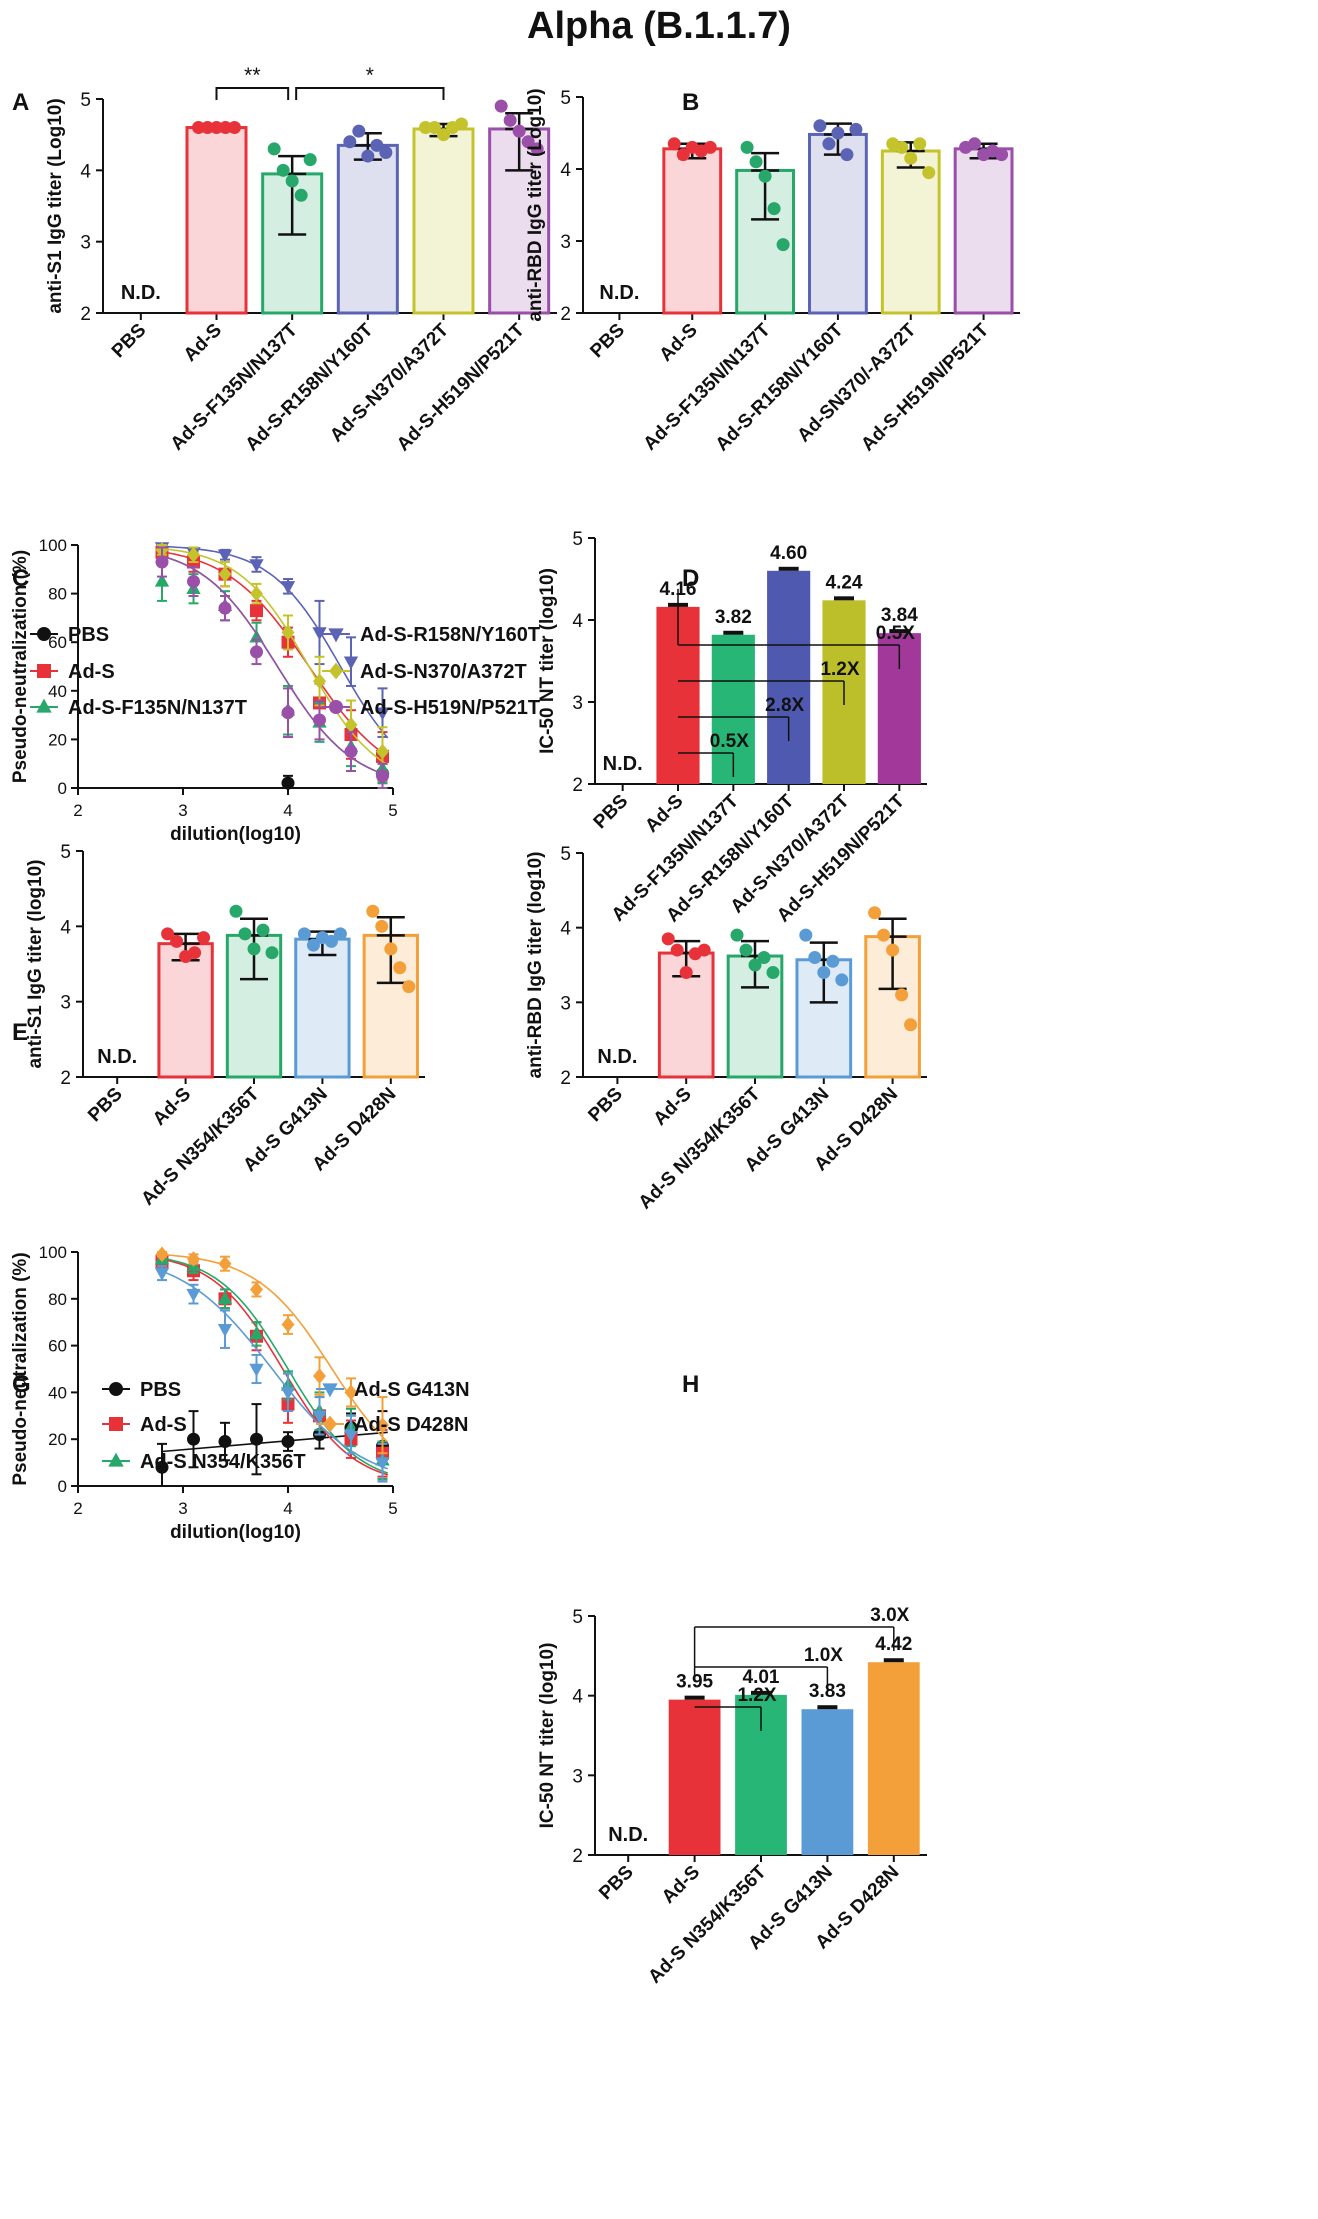 Image resolution: width=1318 pixels, height=2219 pixels. Describe the element at coordinates (85, 314) in the screenshot. I see `y-tick-label-a: 2` at that location.